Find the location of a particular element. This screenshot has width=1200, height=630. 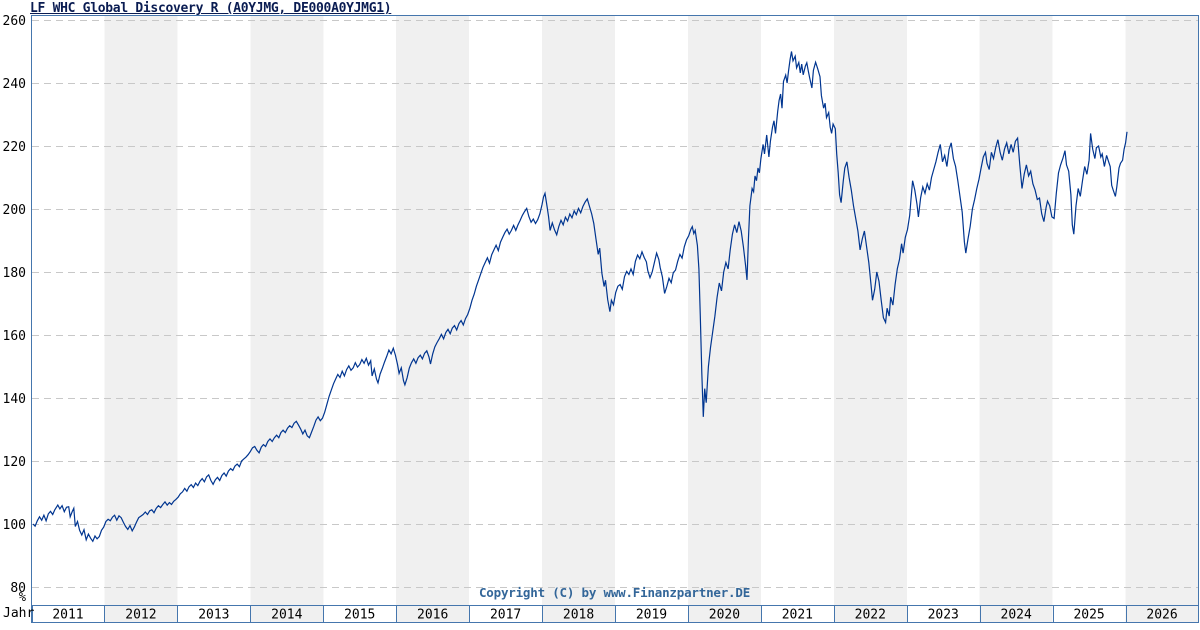

year-label: 2011 is located at coordinates (67, 615).